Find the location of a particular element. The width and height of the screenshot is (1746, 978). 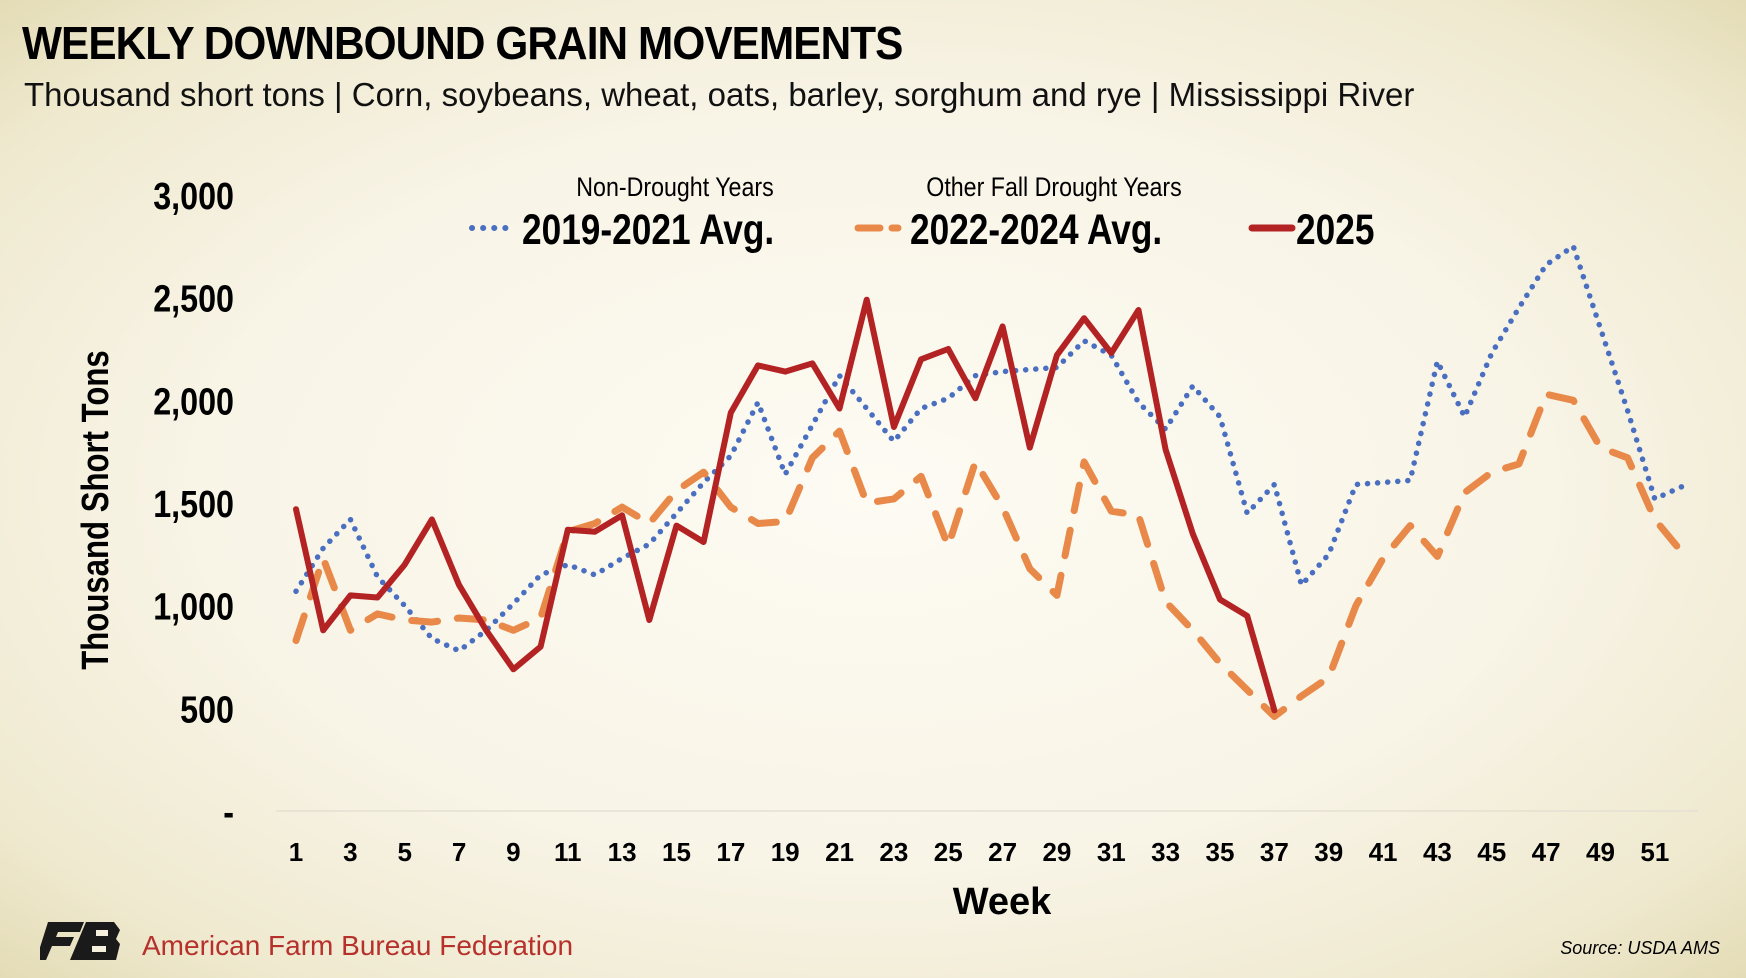

x-tick-label: 25 is located at coordinates (948, 852).